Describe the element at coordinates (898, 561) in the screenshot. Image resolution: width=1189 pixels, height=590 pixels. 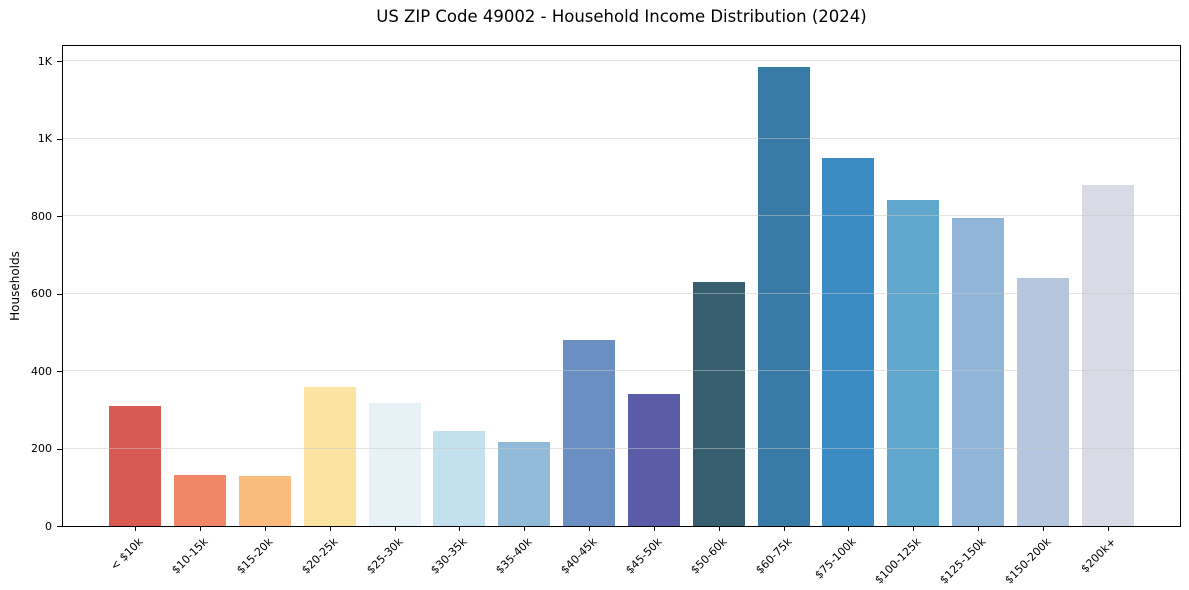
I see `x-tick-label: $100-125k` at that location.